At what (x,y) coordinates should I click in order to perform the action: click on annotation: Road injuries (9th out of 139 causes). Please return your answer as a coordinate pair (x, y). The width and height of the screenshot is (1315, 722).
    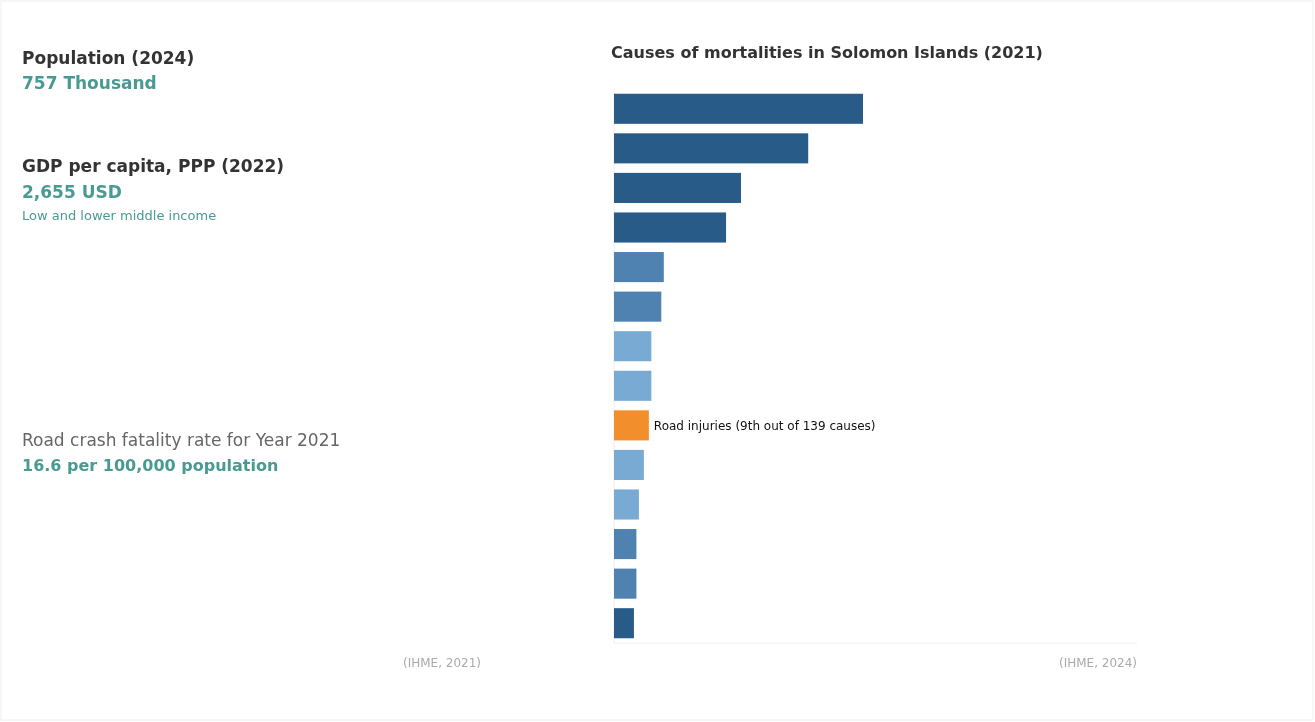
    Looking at the image, I should click on (764, 425).